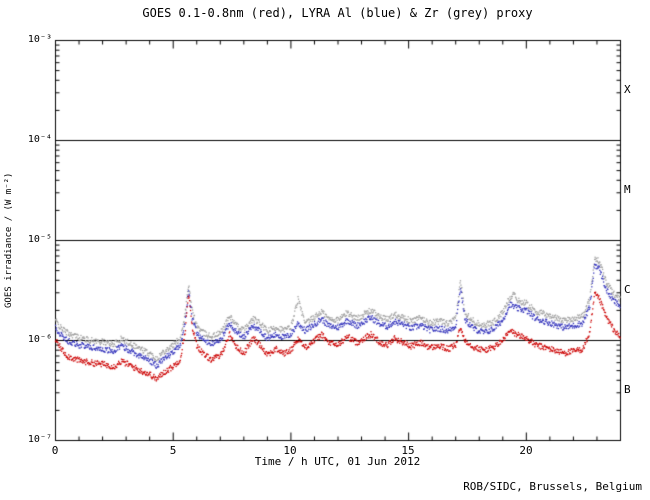 The height and width of the screenshot is (500, 650). I want to click on flare-class-label-b: B, so click(627, 389).